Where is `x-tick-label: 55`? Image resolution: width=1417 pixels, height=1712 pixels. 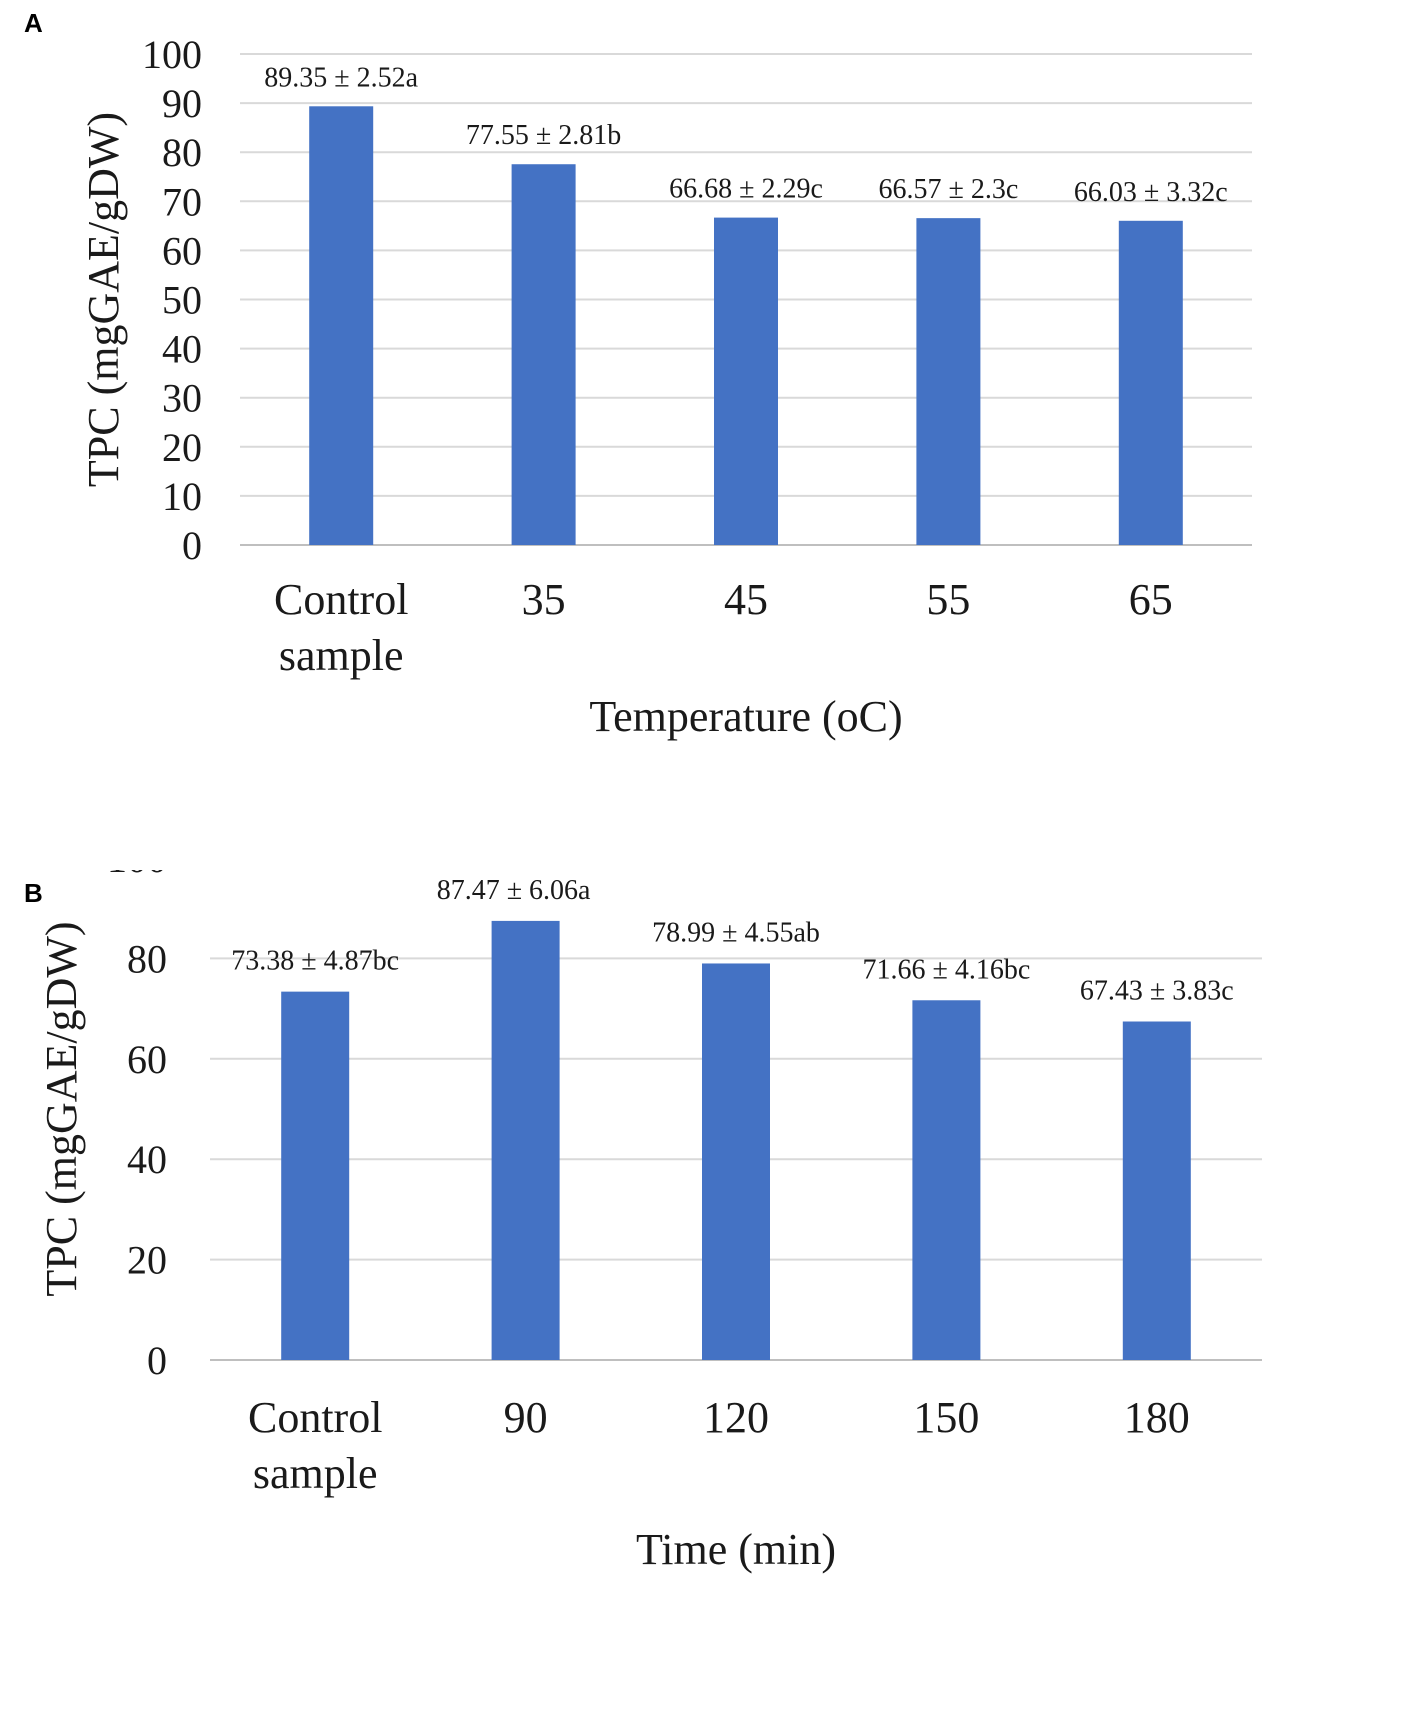 x-tick-label: 55 is located at coordinates (948, 599).